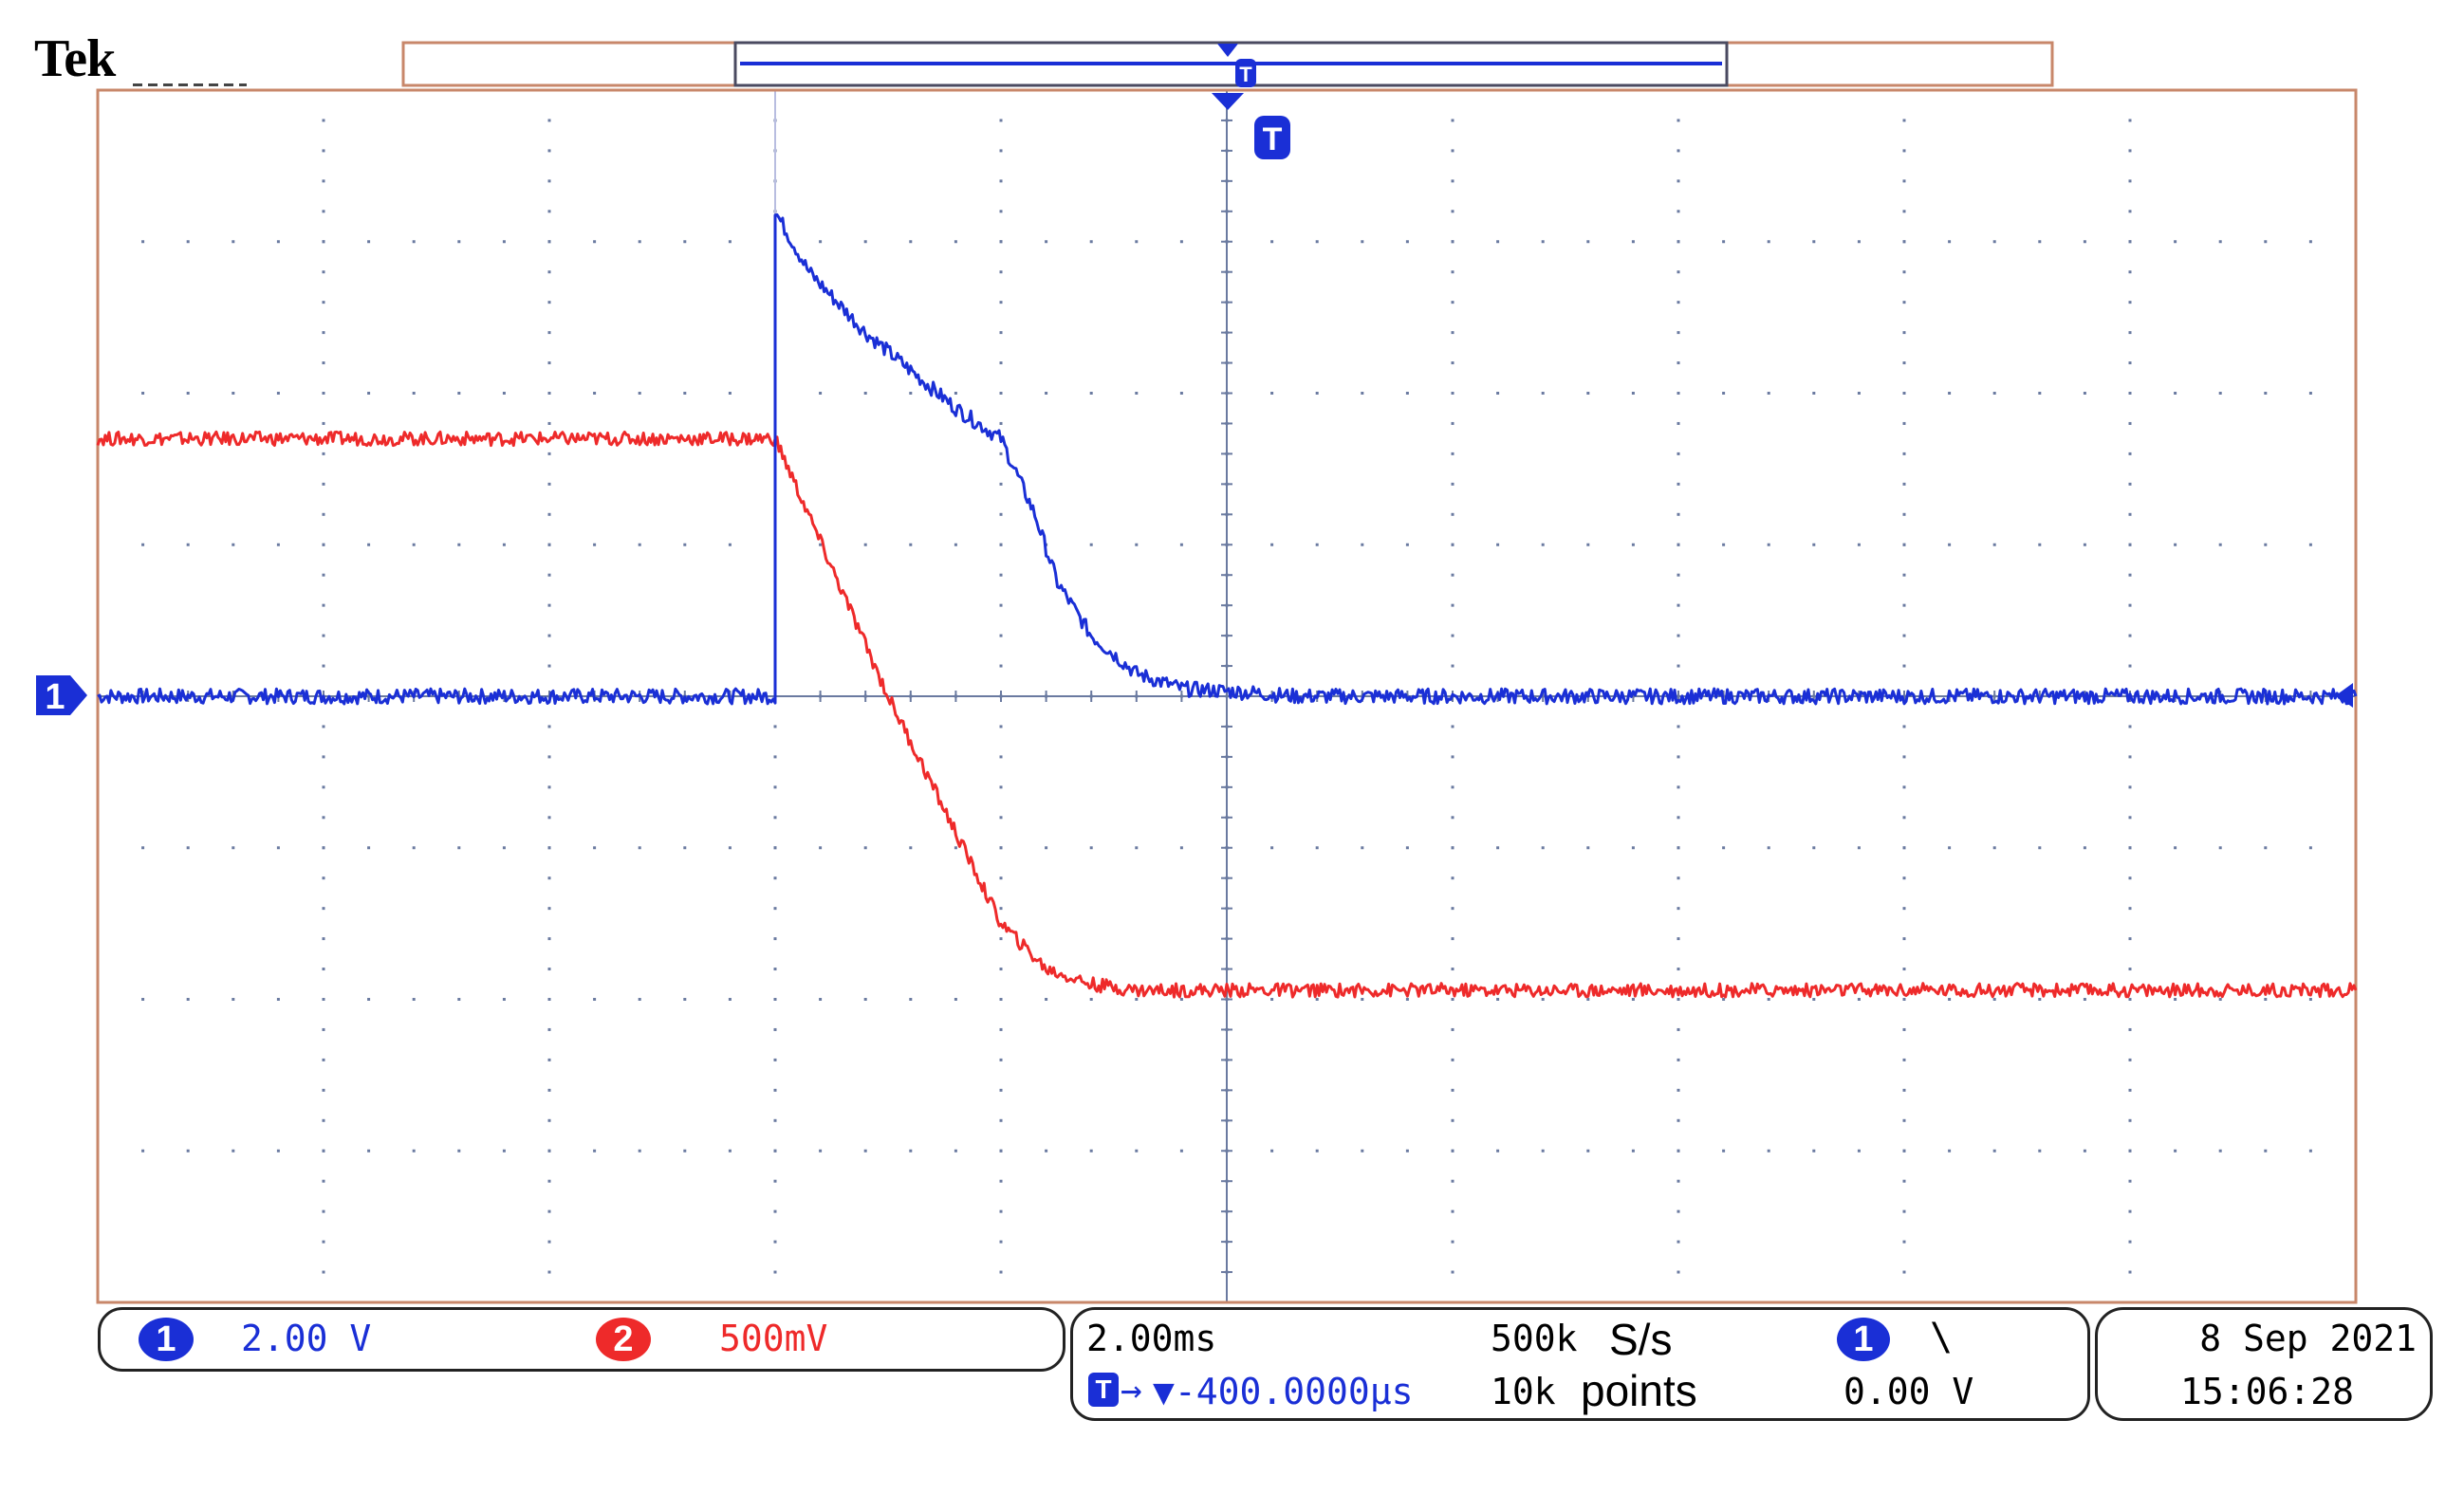 This screenshot has width=2464, height=1494. What do you see at coordinates (166, 1339) in the screenshot?
I see `ch1-badge: 1` at bounding box center [166, 1339].